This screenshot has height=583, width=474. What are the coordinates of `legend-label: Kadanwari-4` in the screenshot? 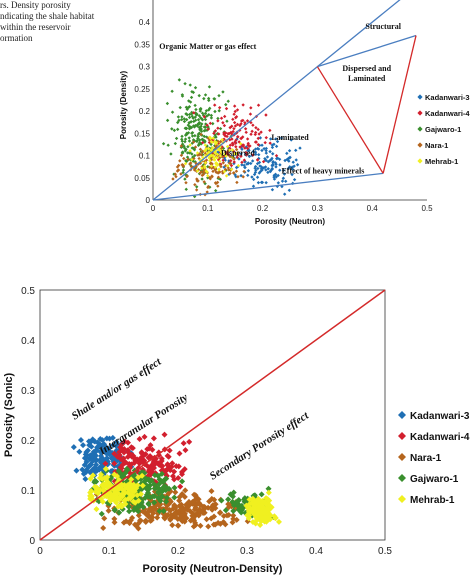 It's located at (440, 437).